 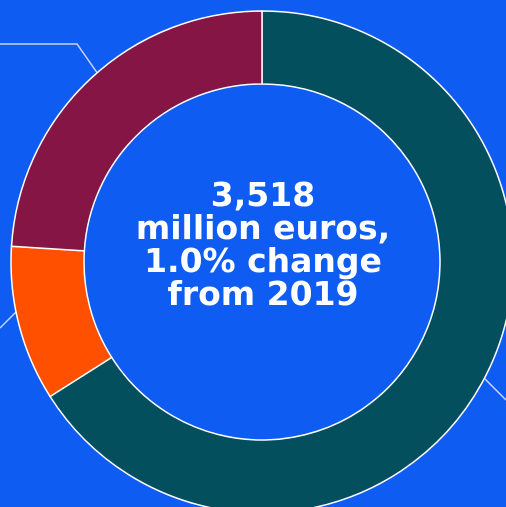 What do you see at coordinates (263, 260) in the screenshot?
I see `center-change-text: 1.0% change` at bounding box center [263, 260].